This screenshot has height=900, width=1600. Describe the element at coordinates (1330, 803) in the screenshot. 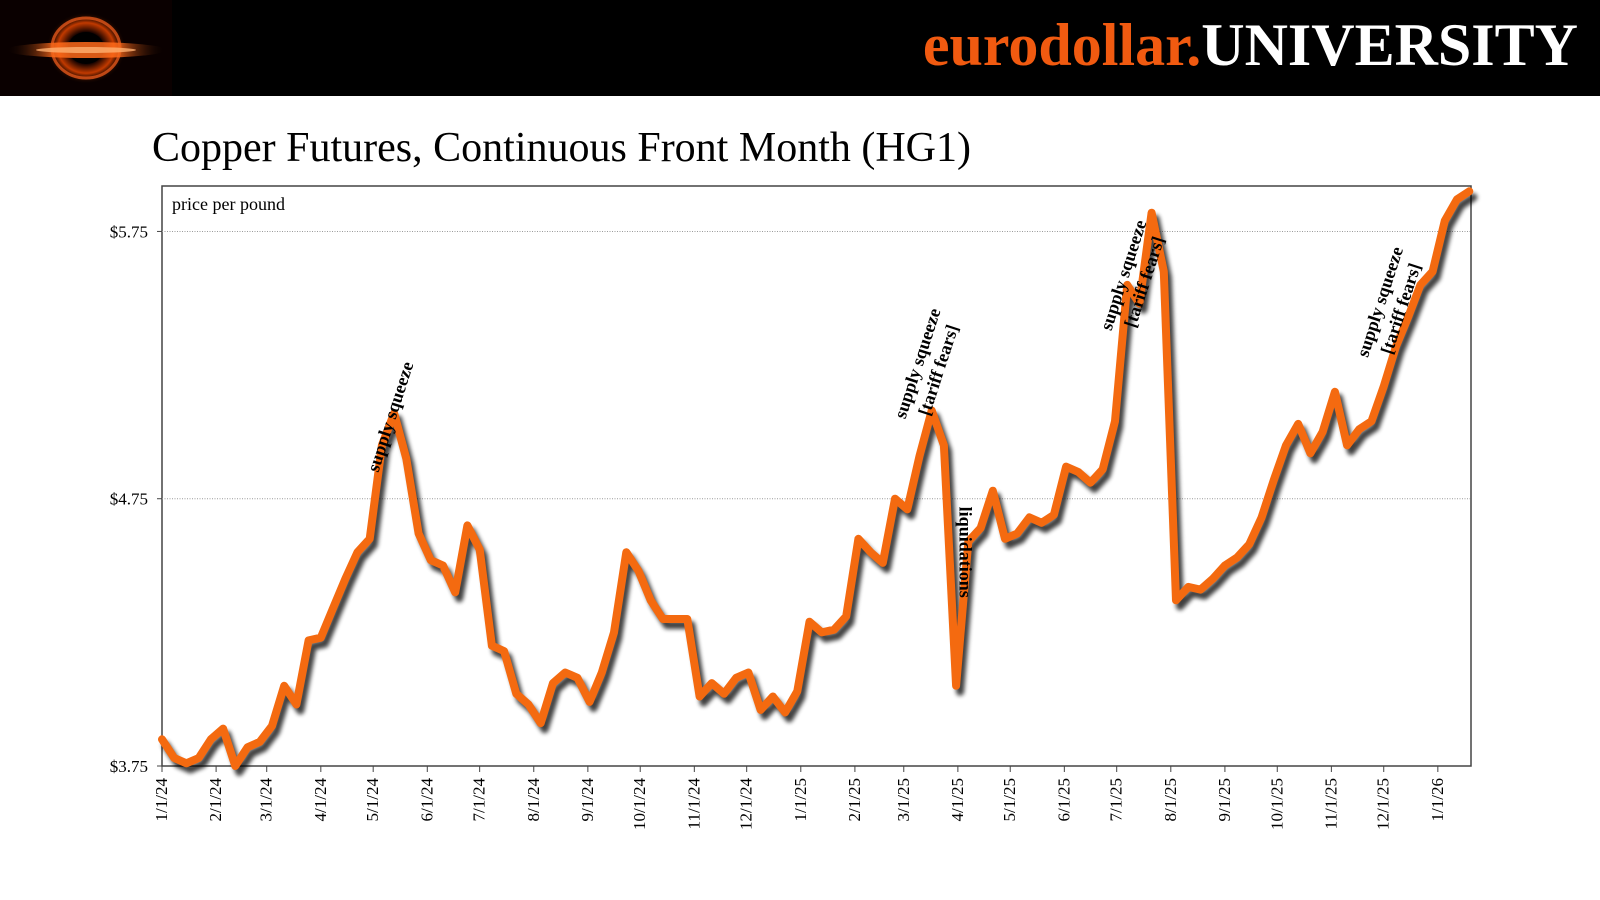

I see `x-tick-label: 11/1/25` at that location.